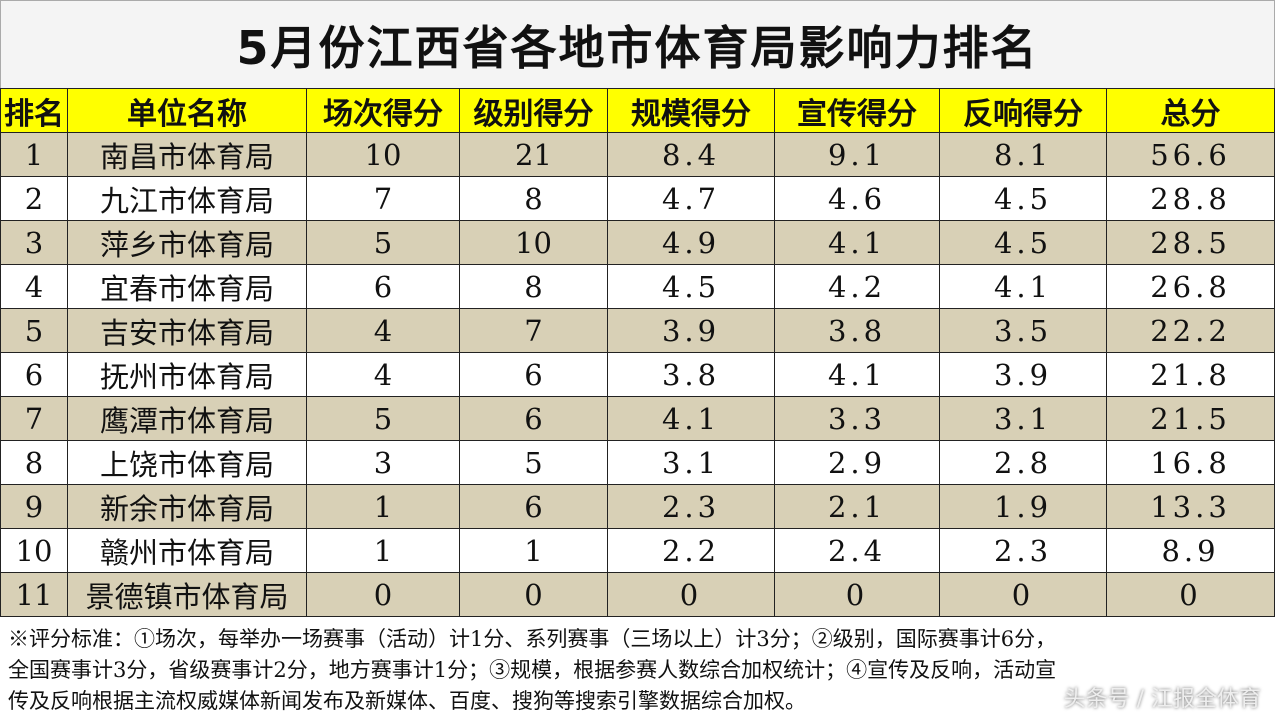 This screenshot has height=721, width=1275. What do you see at coordinates (1191, 110) in the screenshot?
I see `column-header: 总分` at bounding box center [1191, 110].